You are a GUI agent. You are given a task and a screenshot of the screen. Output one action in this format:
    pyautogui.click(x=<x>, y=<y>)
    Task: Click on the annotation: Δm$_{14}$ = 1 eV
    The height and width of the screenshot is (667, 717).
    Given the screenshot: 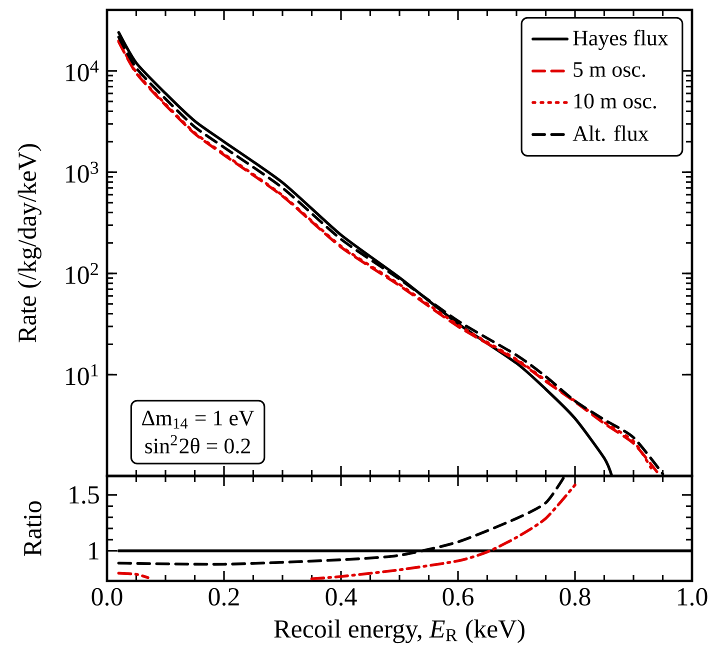 What is the action you would take?
    pyautogui.click(x=198, y=419)
    